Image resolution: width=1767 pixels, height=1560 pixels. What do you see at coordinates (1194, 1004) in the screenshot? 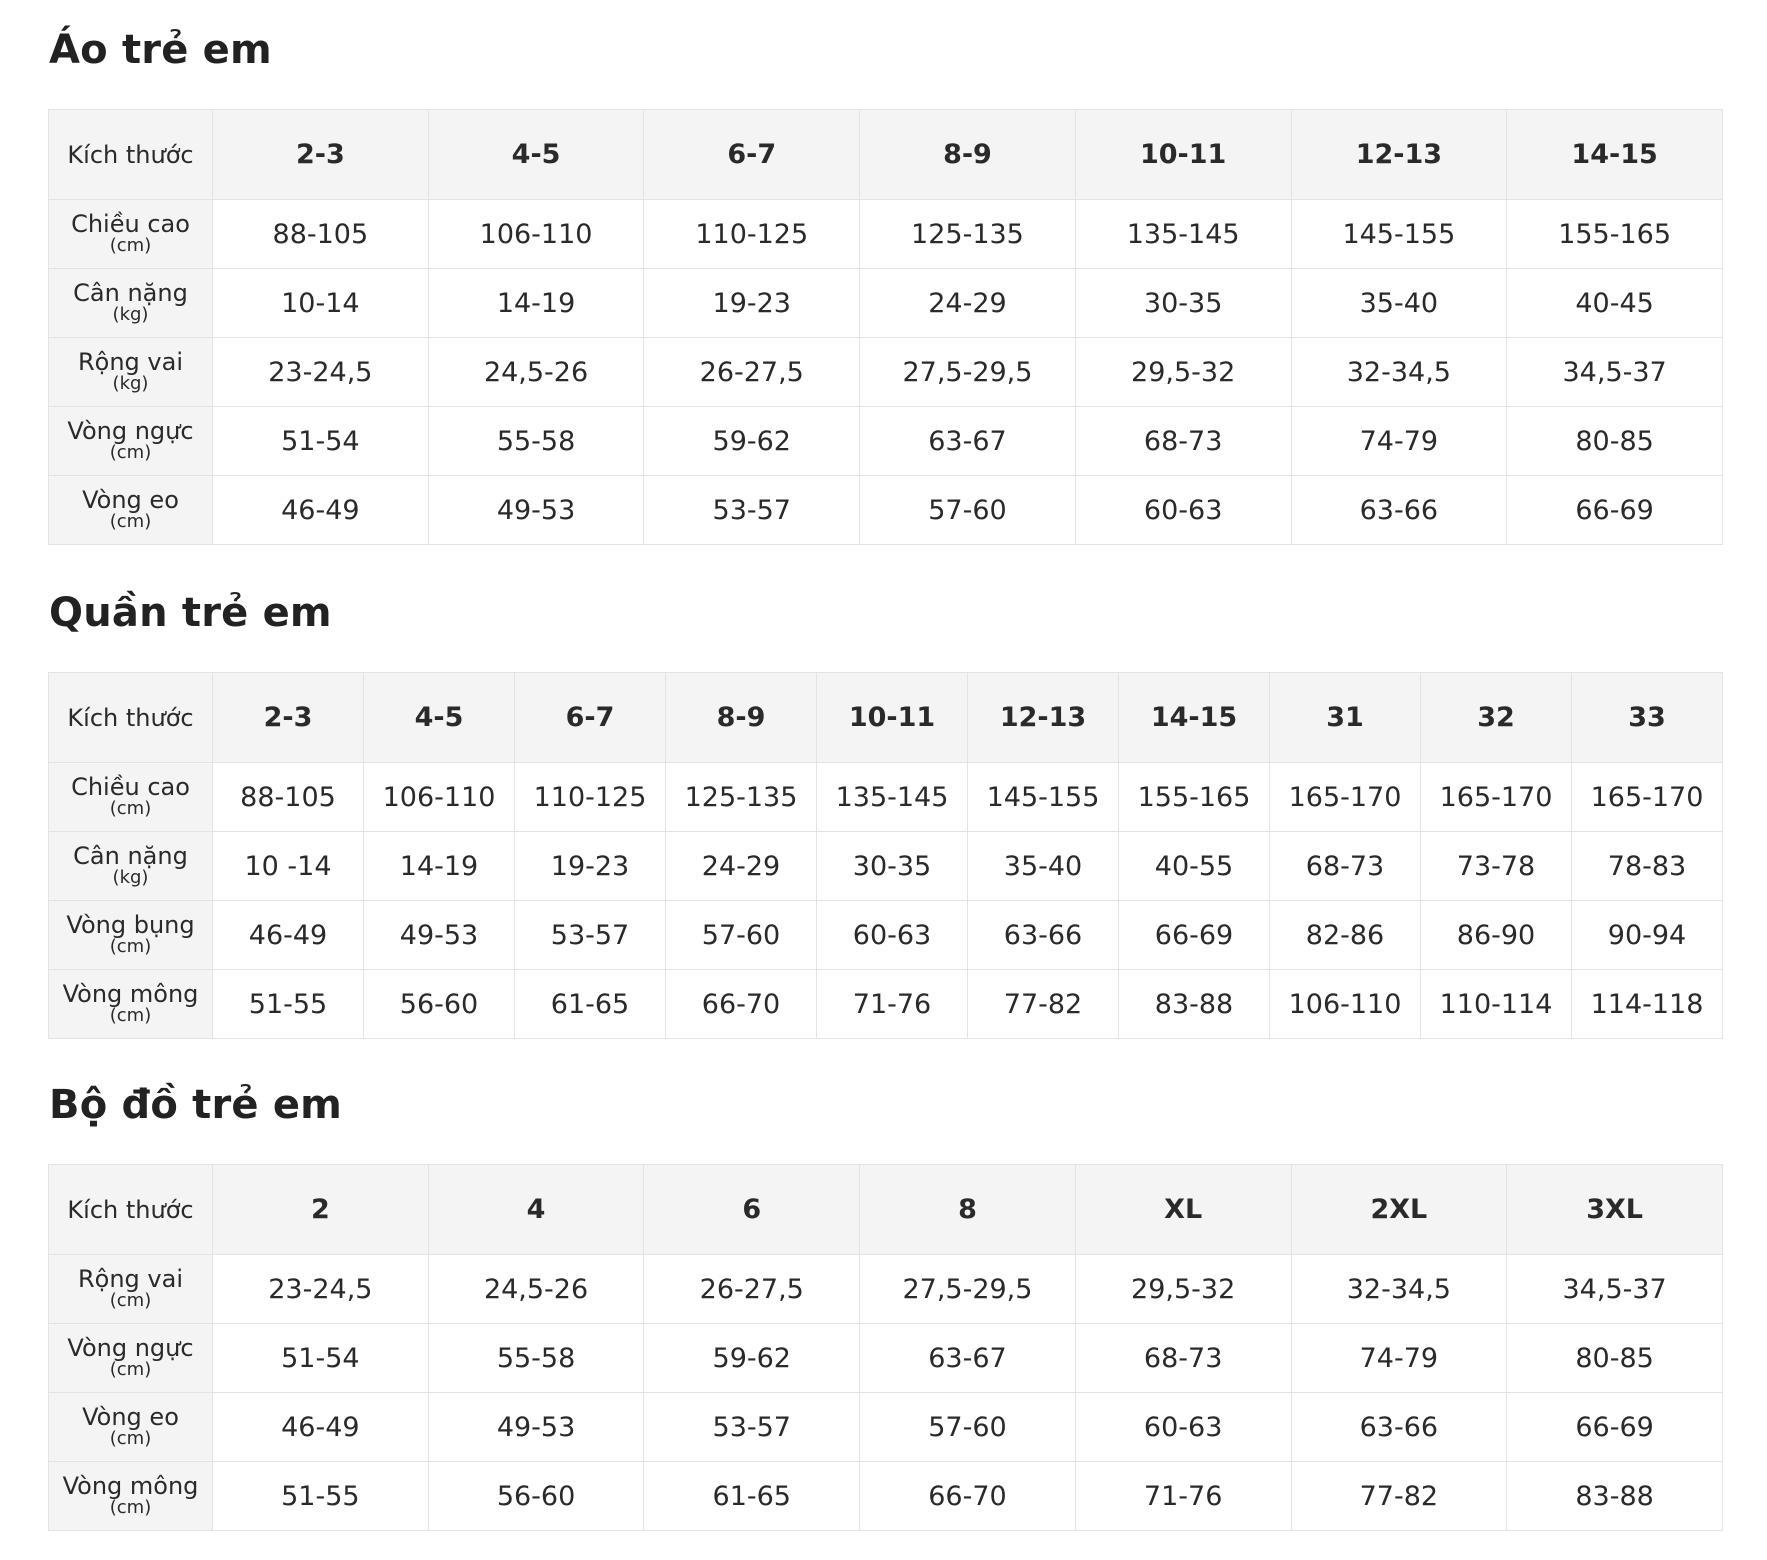
I see `measurement-value-cell: 83-88` at bounding box center [1194, 1004].